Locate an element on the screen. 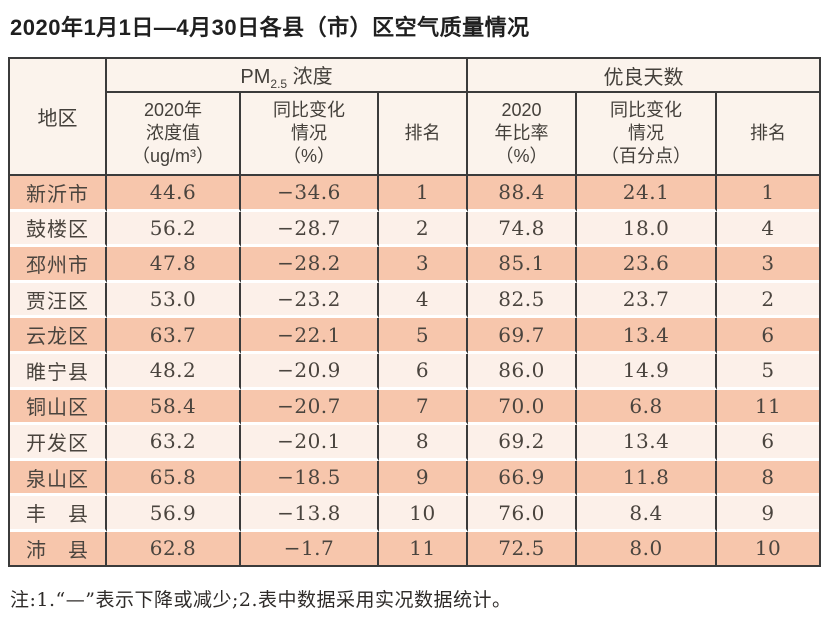 The width and height of the screenshot is (825, 620). gd-rank-cell: 3 is located at coordinates (768, 265).